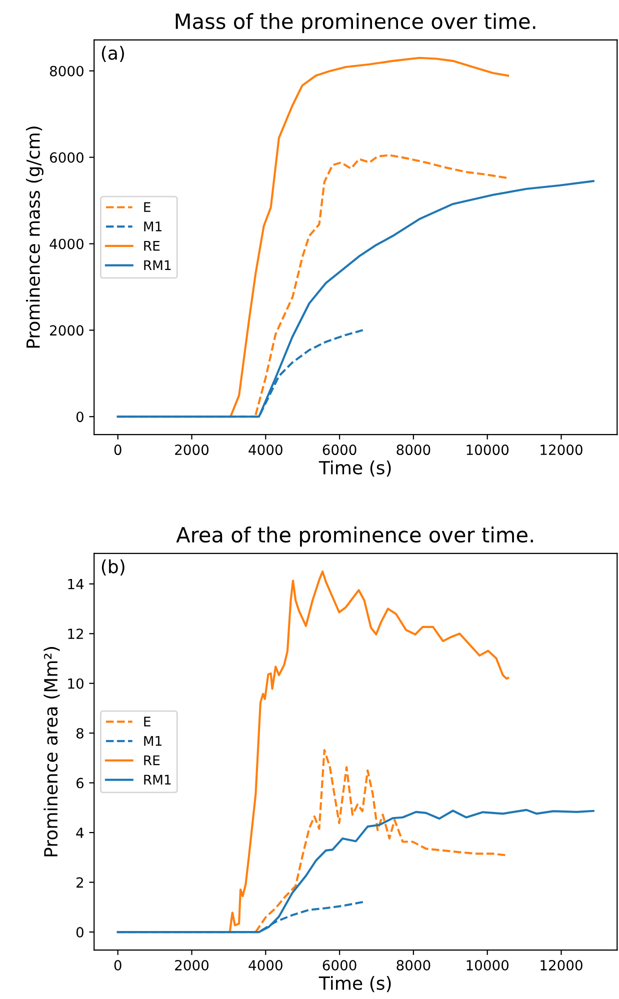  Describe the element at coordinates (75, 633) in the screenshot. I see `y-tick-label: 12` at that location.